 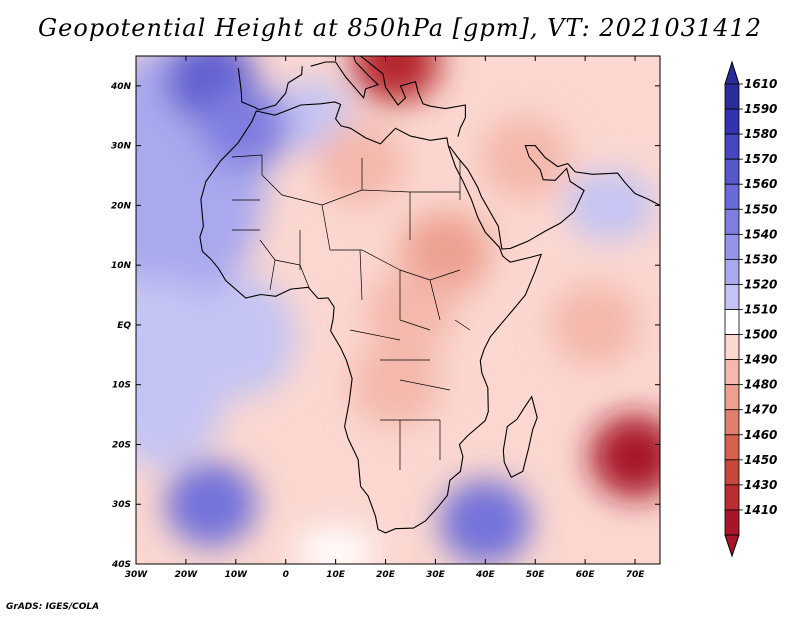 I want to click on lat-tick-label: 20N, so click(x=121, y=206).